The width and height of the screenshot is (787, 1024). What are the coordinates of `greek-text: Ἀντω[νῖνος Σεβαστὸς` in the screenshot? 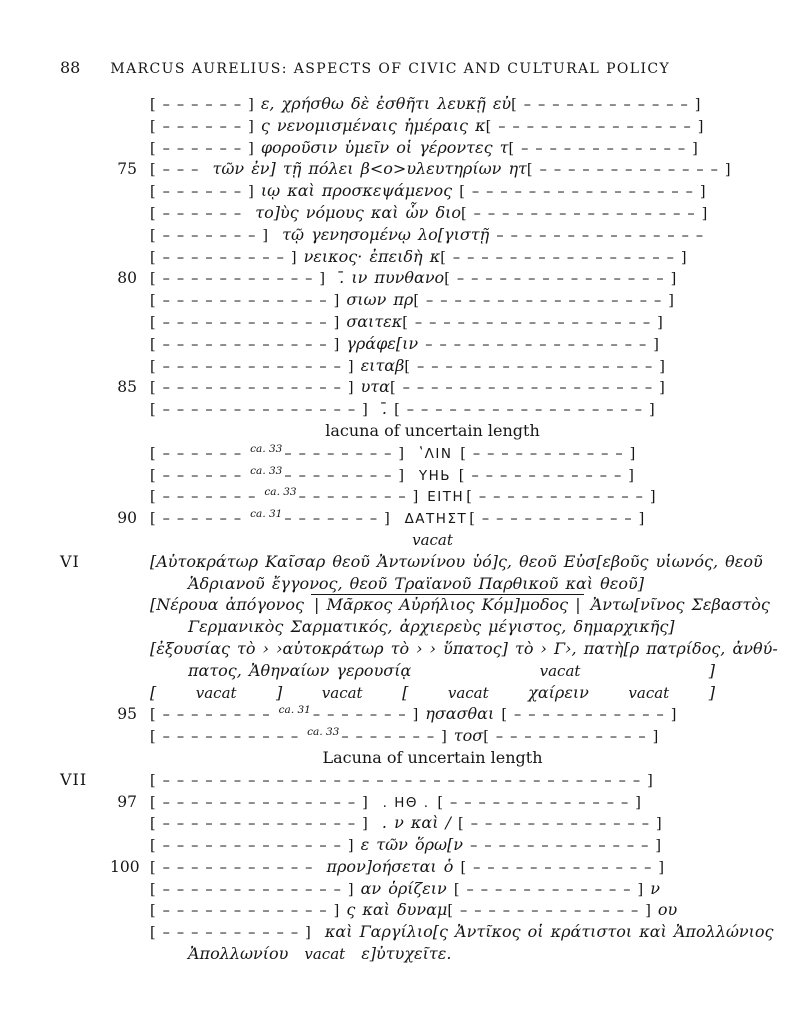 It's located at (676, 605).